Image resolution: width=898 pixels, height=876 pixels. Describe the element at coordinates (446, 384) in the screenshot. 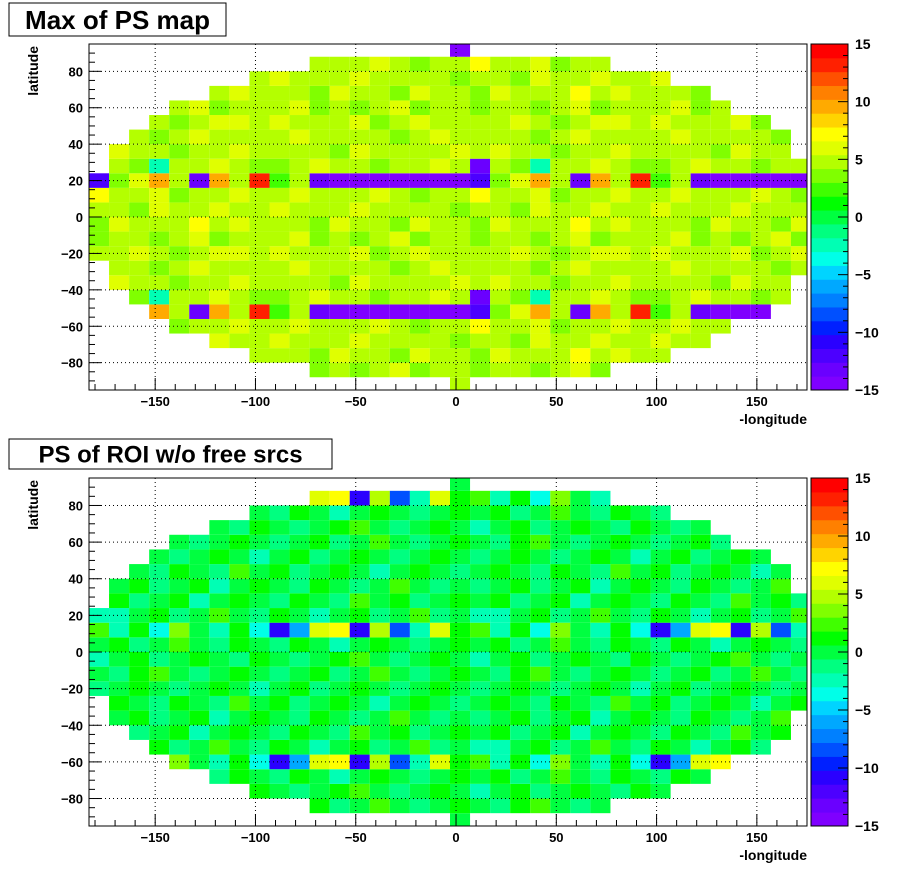

I see `x-ticks` at that location.